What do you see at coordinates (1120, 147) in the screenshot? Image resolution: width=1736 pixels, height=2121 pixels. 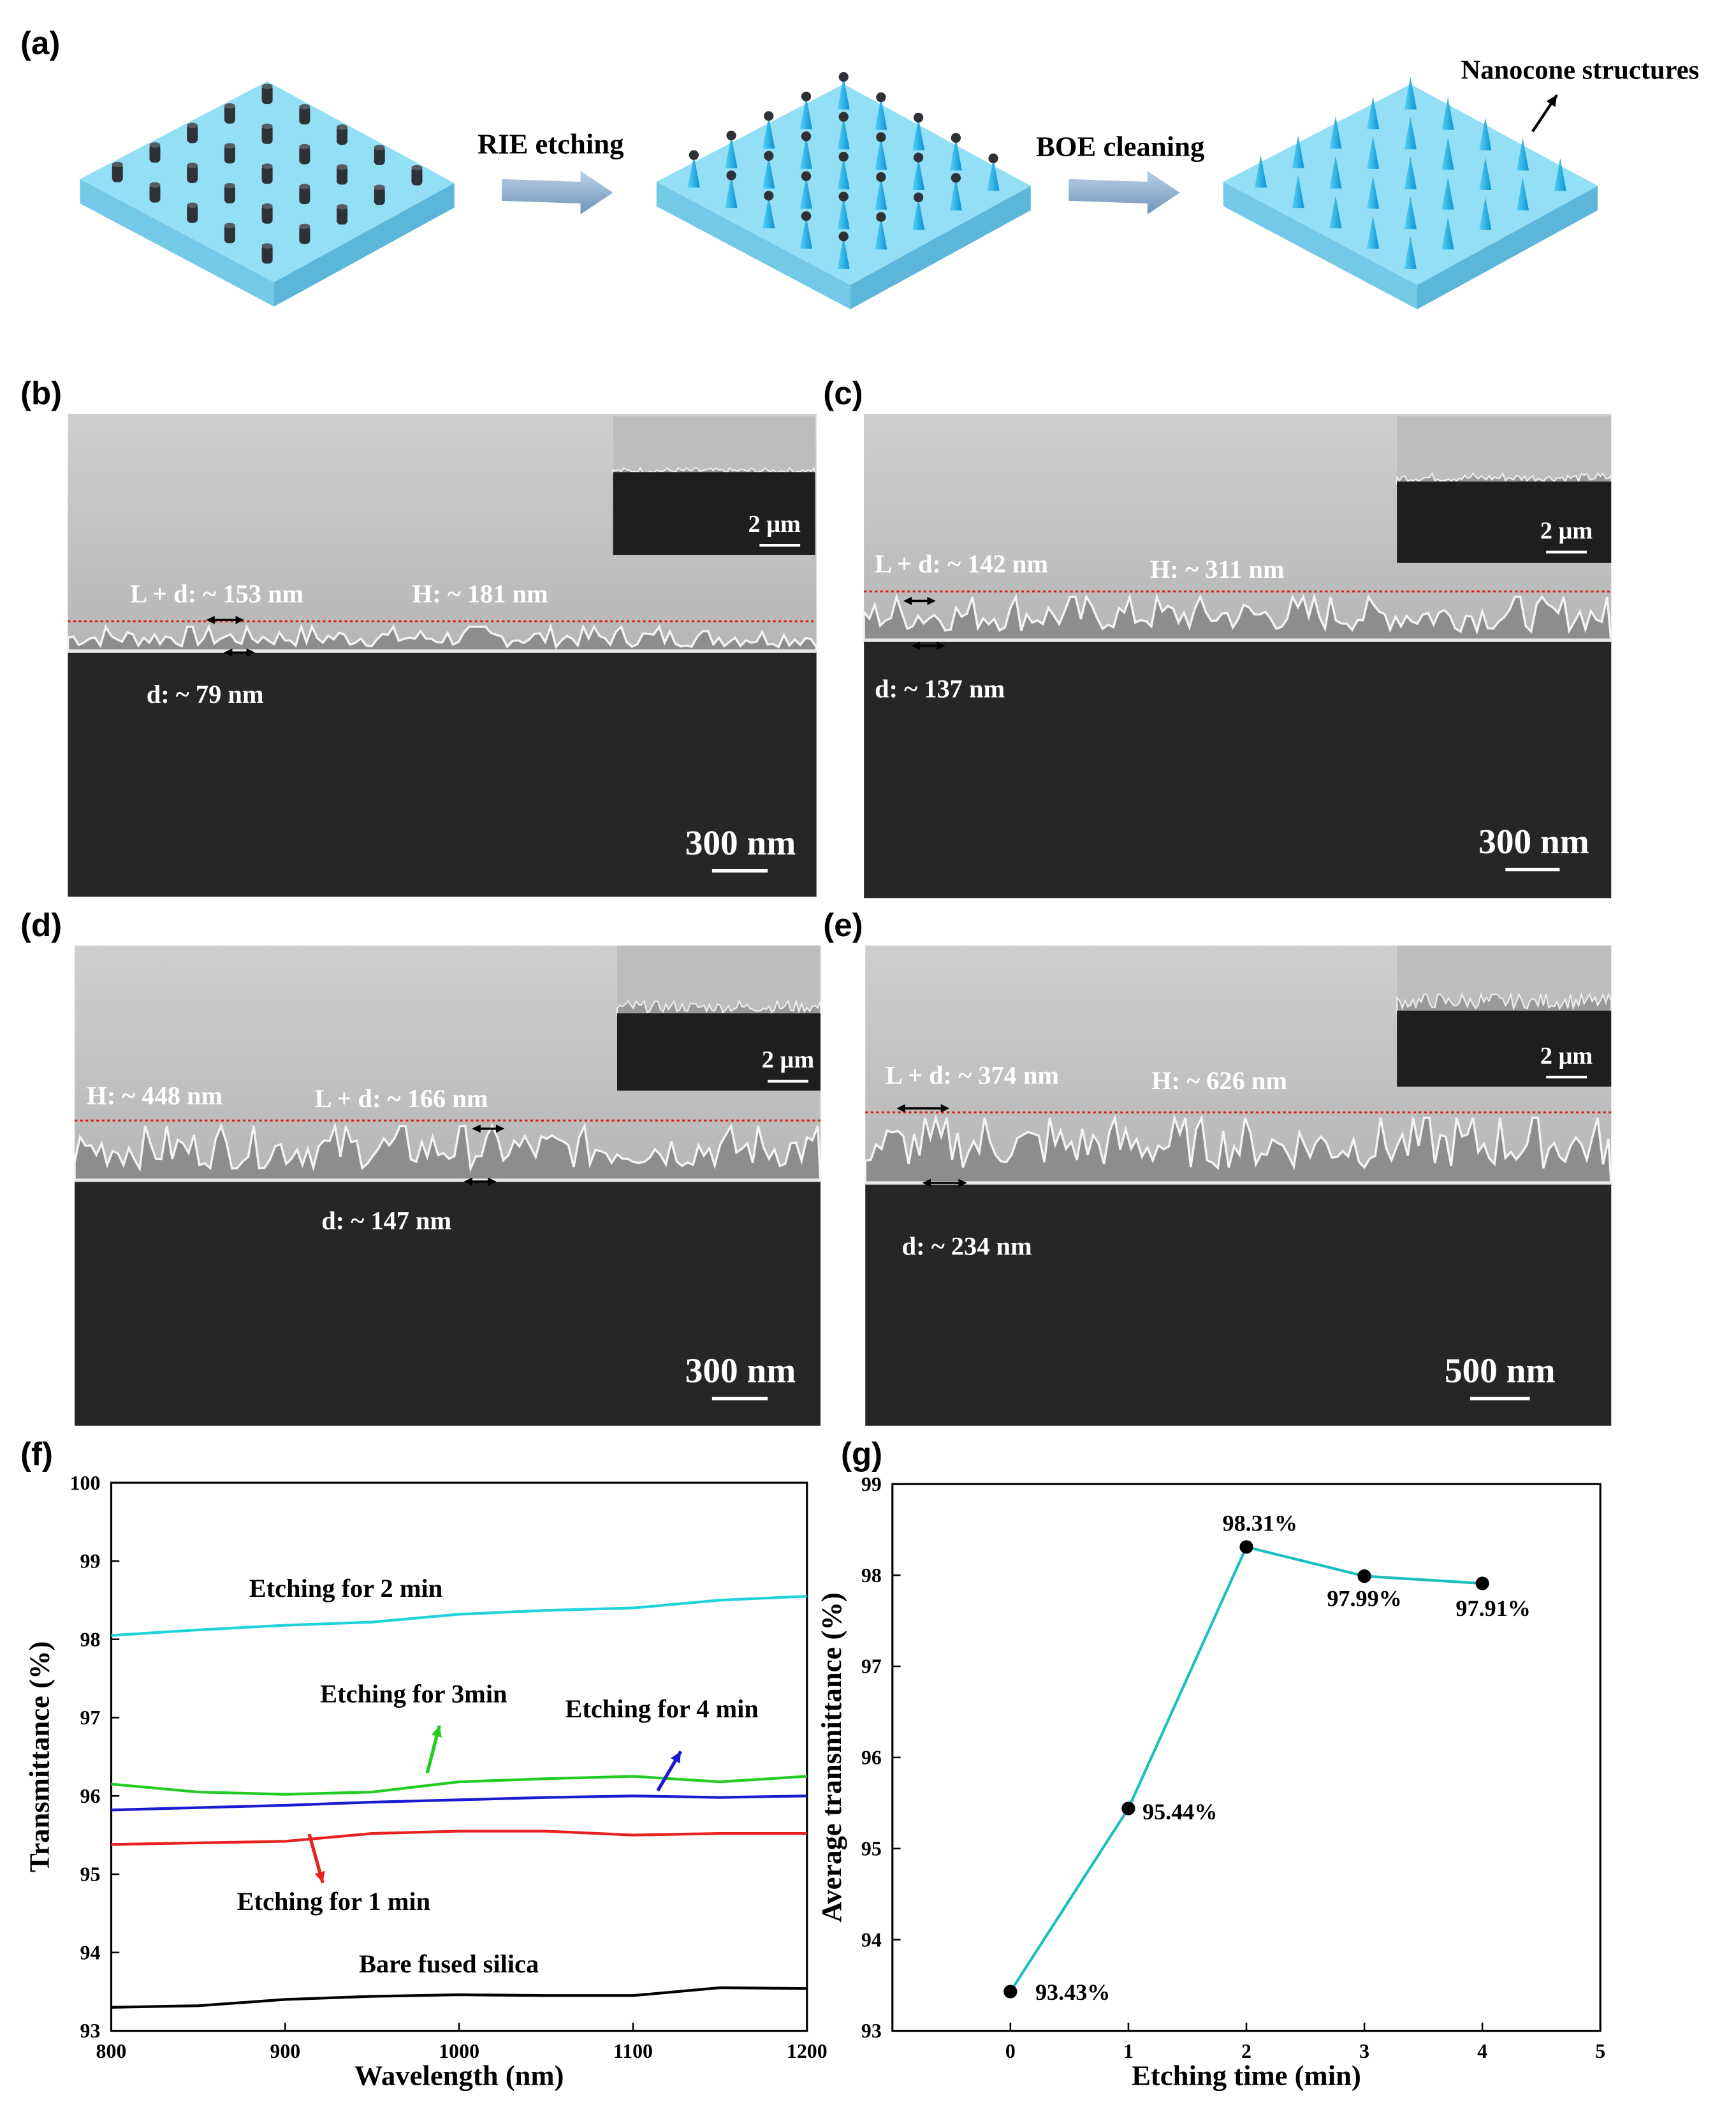 I see `step-label: BOE cleaning` at bounding box center [1120, 147].